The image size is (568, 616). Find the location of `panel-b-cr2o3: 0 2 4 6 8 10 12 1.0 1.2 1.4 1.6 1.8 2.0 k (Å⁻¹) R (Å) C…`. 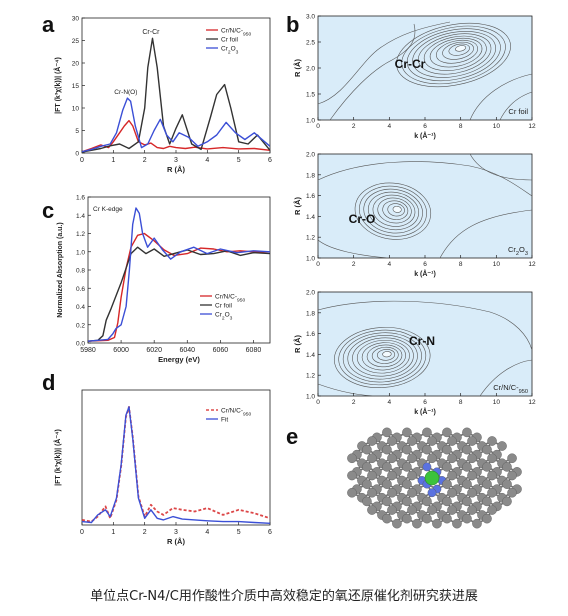

panel-b-cr2o3: 0 2 4 6 8 10 12 1.0 1.2 1.4 1.6 1.8 2.0 k (Å⁻¹) R (Å) C… is located at coordinates (414, 215).